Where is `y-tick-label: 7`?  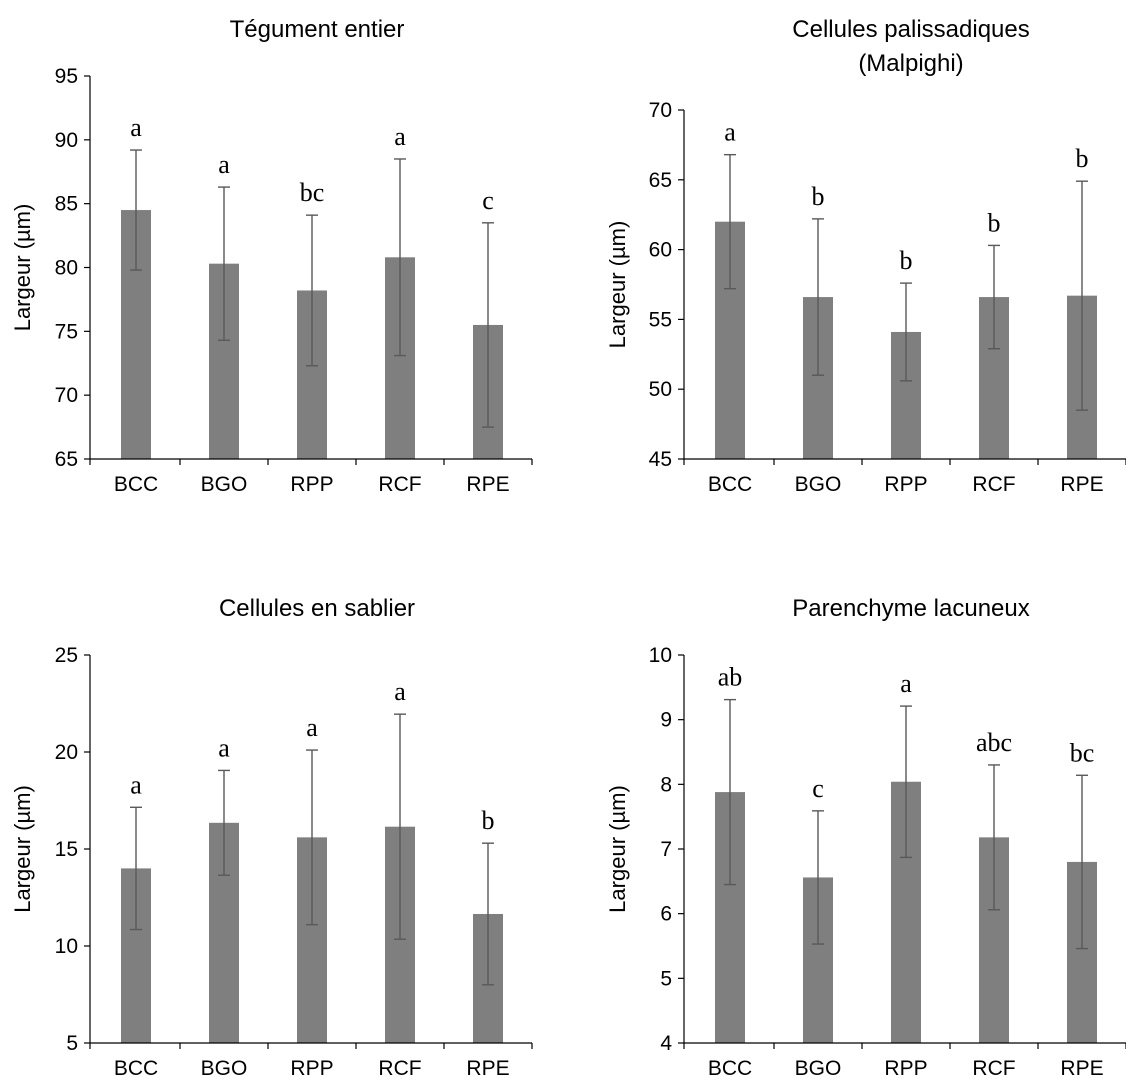
y-tick-label: 7 is located at coordinates (666, 849).